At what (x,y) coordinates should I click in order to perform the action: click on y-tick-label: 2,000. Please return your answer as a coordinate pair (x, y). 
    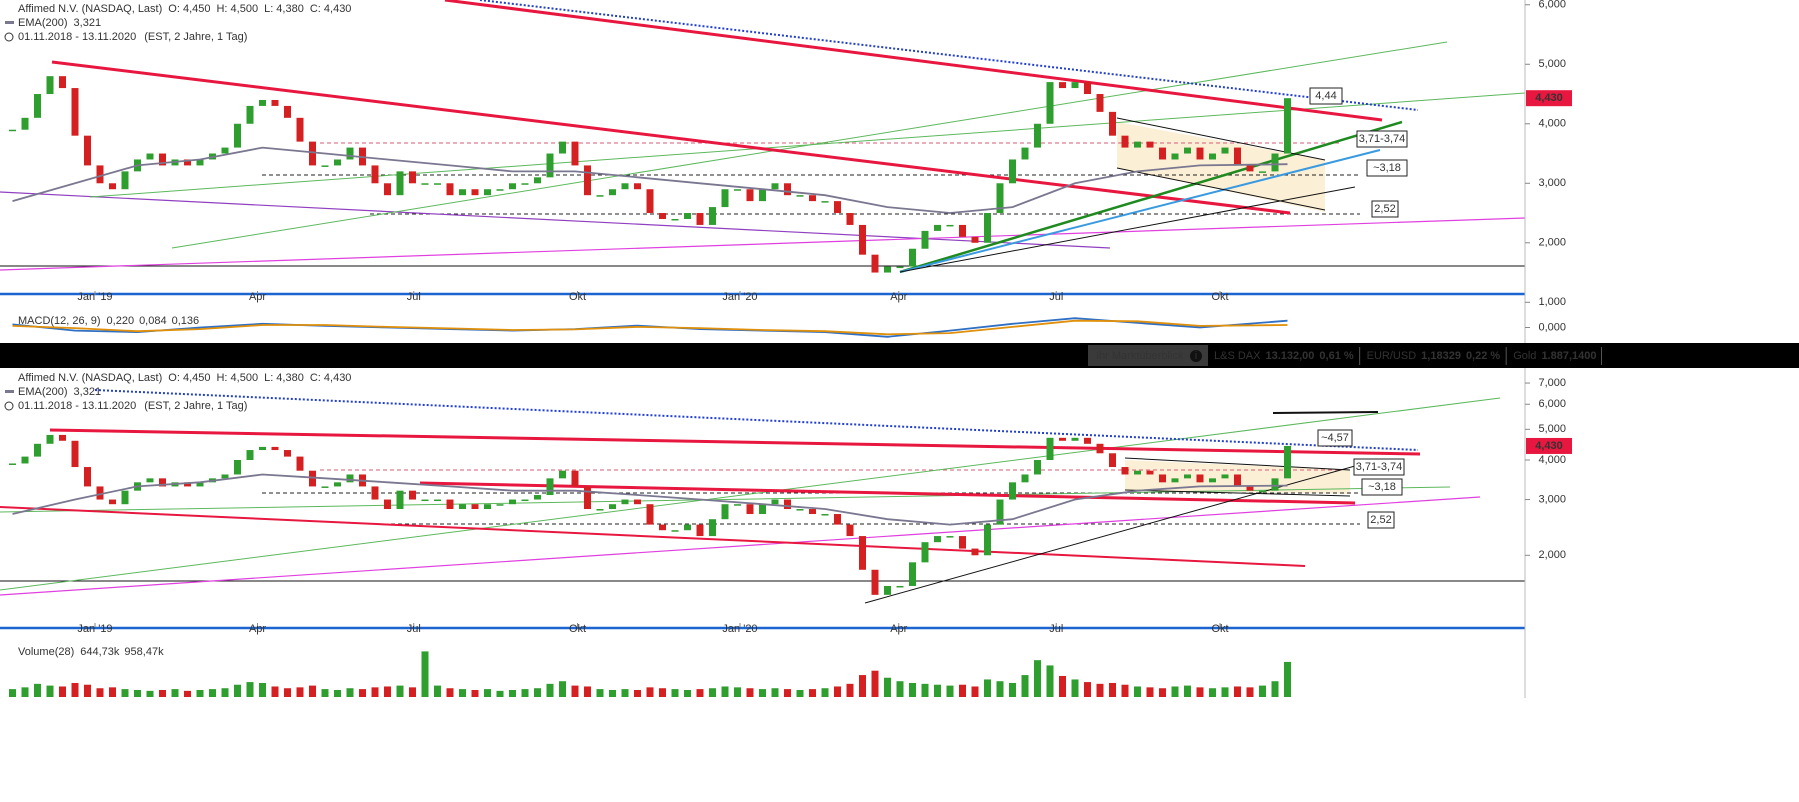
    Looking at the image, I should click on (1552, 555).